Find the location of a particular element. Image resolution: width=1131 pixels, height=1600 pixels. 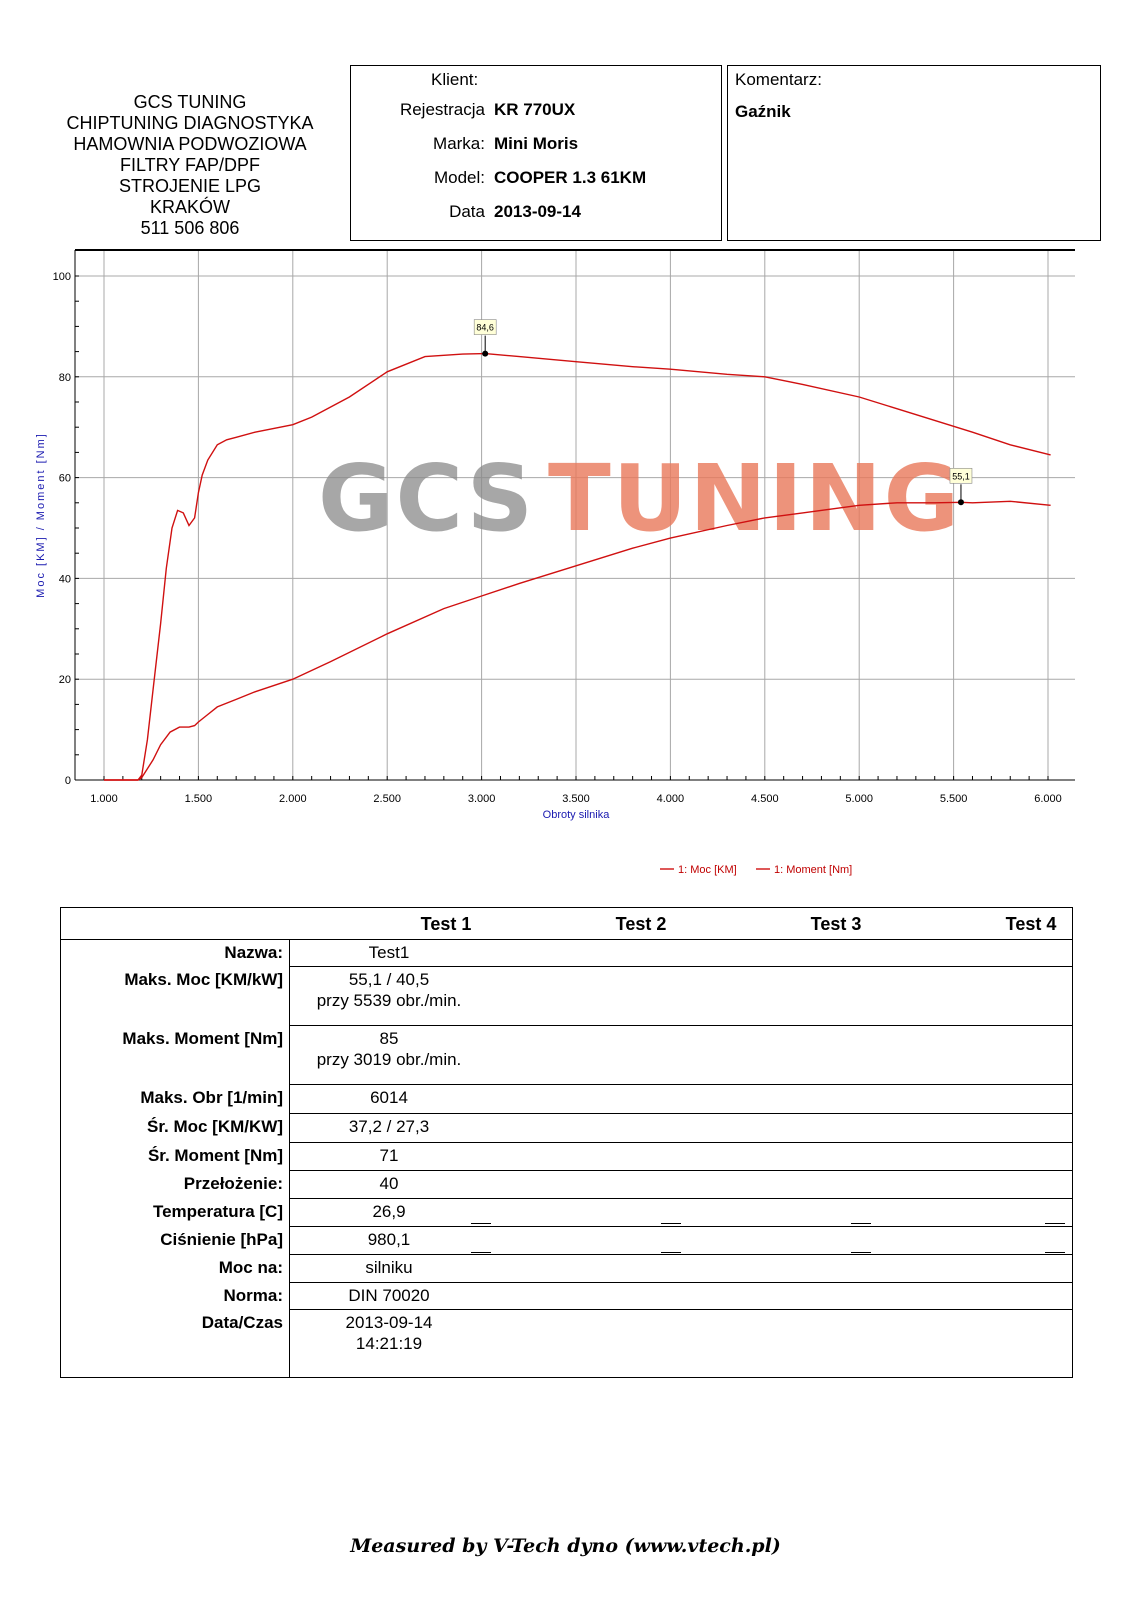

company-line: FILTRY FAP/DPF is located at coordinates (190, 165).